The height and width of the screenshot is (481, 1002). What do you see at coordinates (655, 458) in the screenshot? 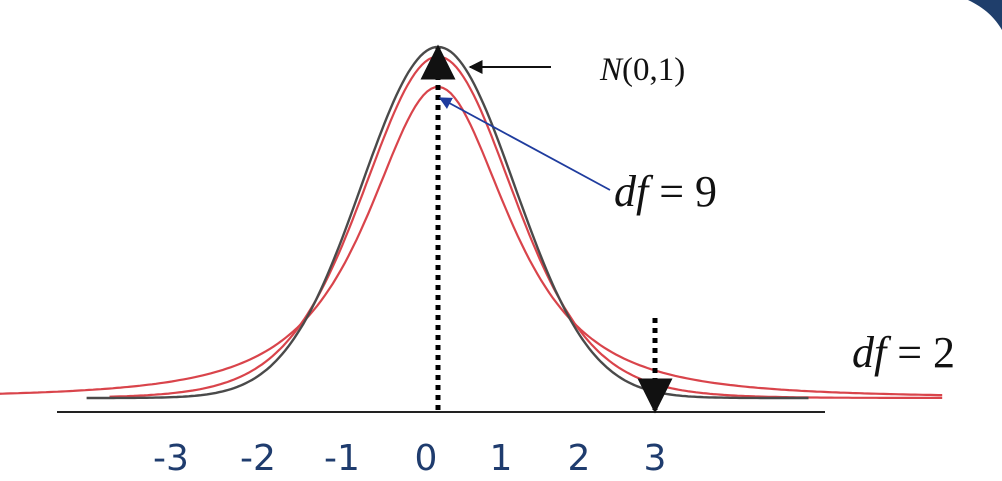
I see `x-tick-label: 3` at bounding box center [655, 458].